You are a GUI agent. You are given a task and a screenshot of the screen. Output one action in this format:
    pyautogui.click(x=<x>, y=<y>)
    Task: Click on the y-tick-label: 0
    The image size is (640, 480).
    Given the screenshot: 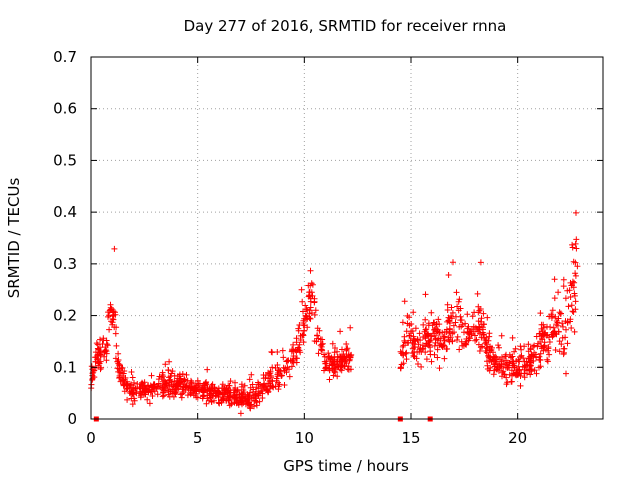 What is the action you would take?
    pyautogui.click(x=72, y=419)
    